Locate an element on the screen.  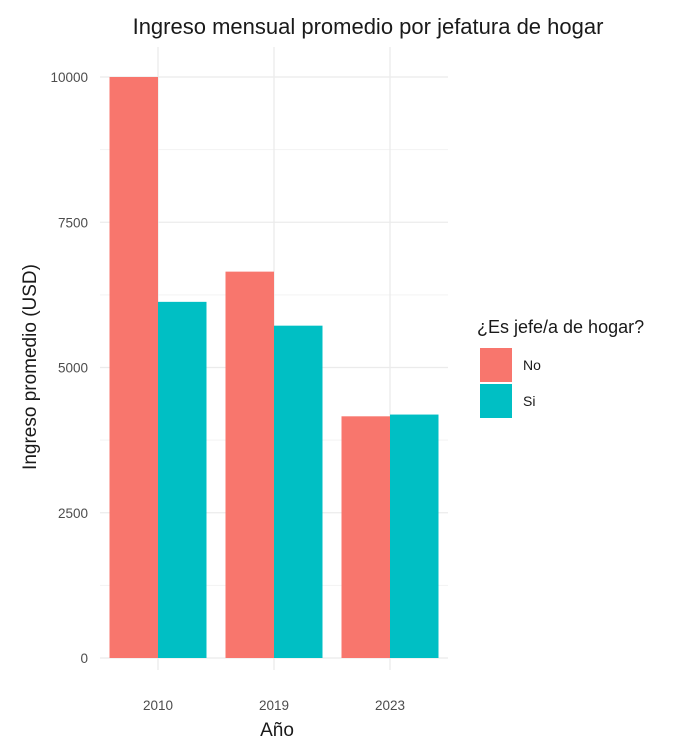
x-tick-label: 2019 is located at coordinates (274, 705).